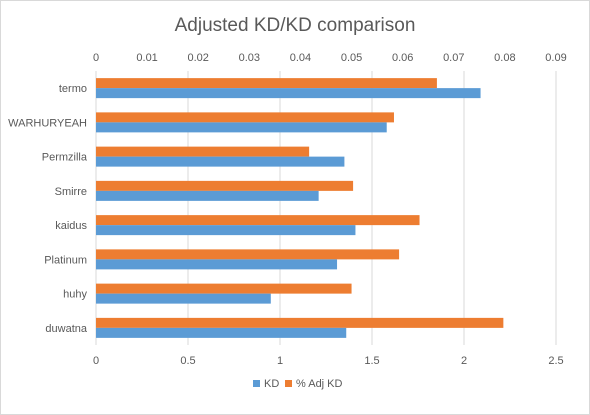  Describe the element at coordinates (220, 161) in the screenshot. I see `bar-kd-Permzilla` at that location.